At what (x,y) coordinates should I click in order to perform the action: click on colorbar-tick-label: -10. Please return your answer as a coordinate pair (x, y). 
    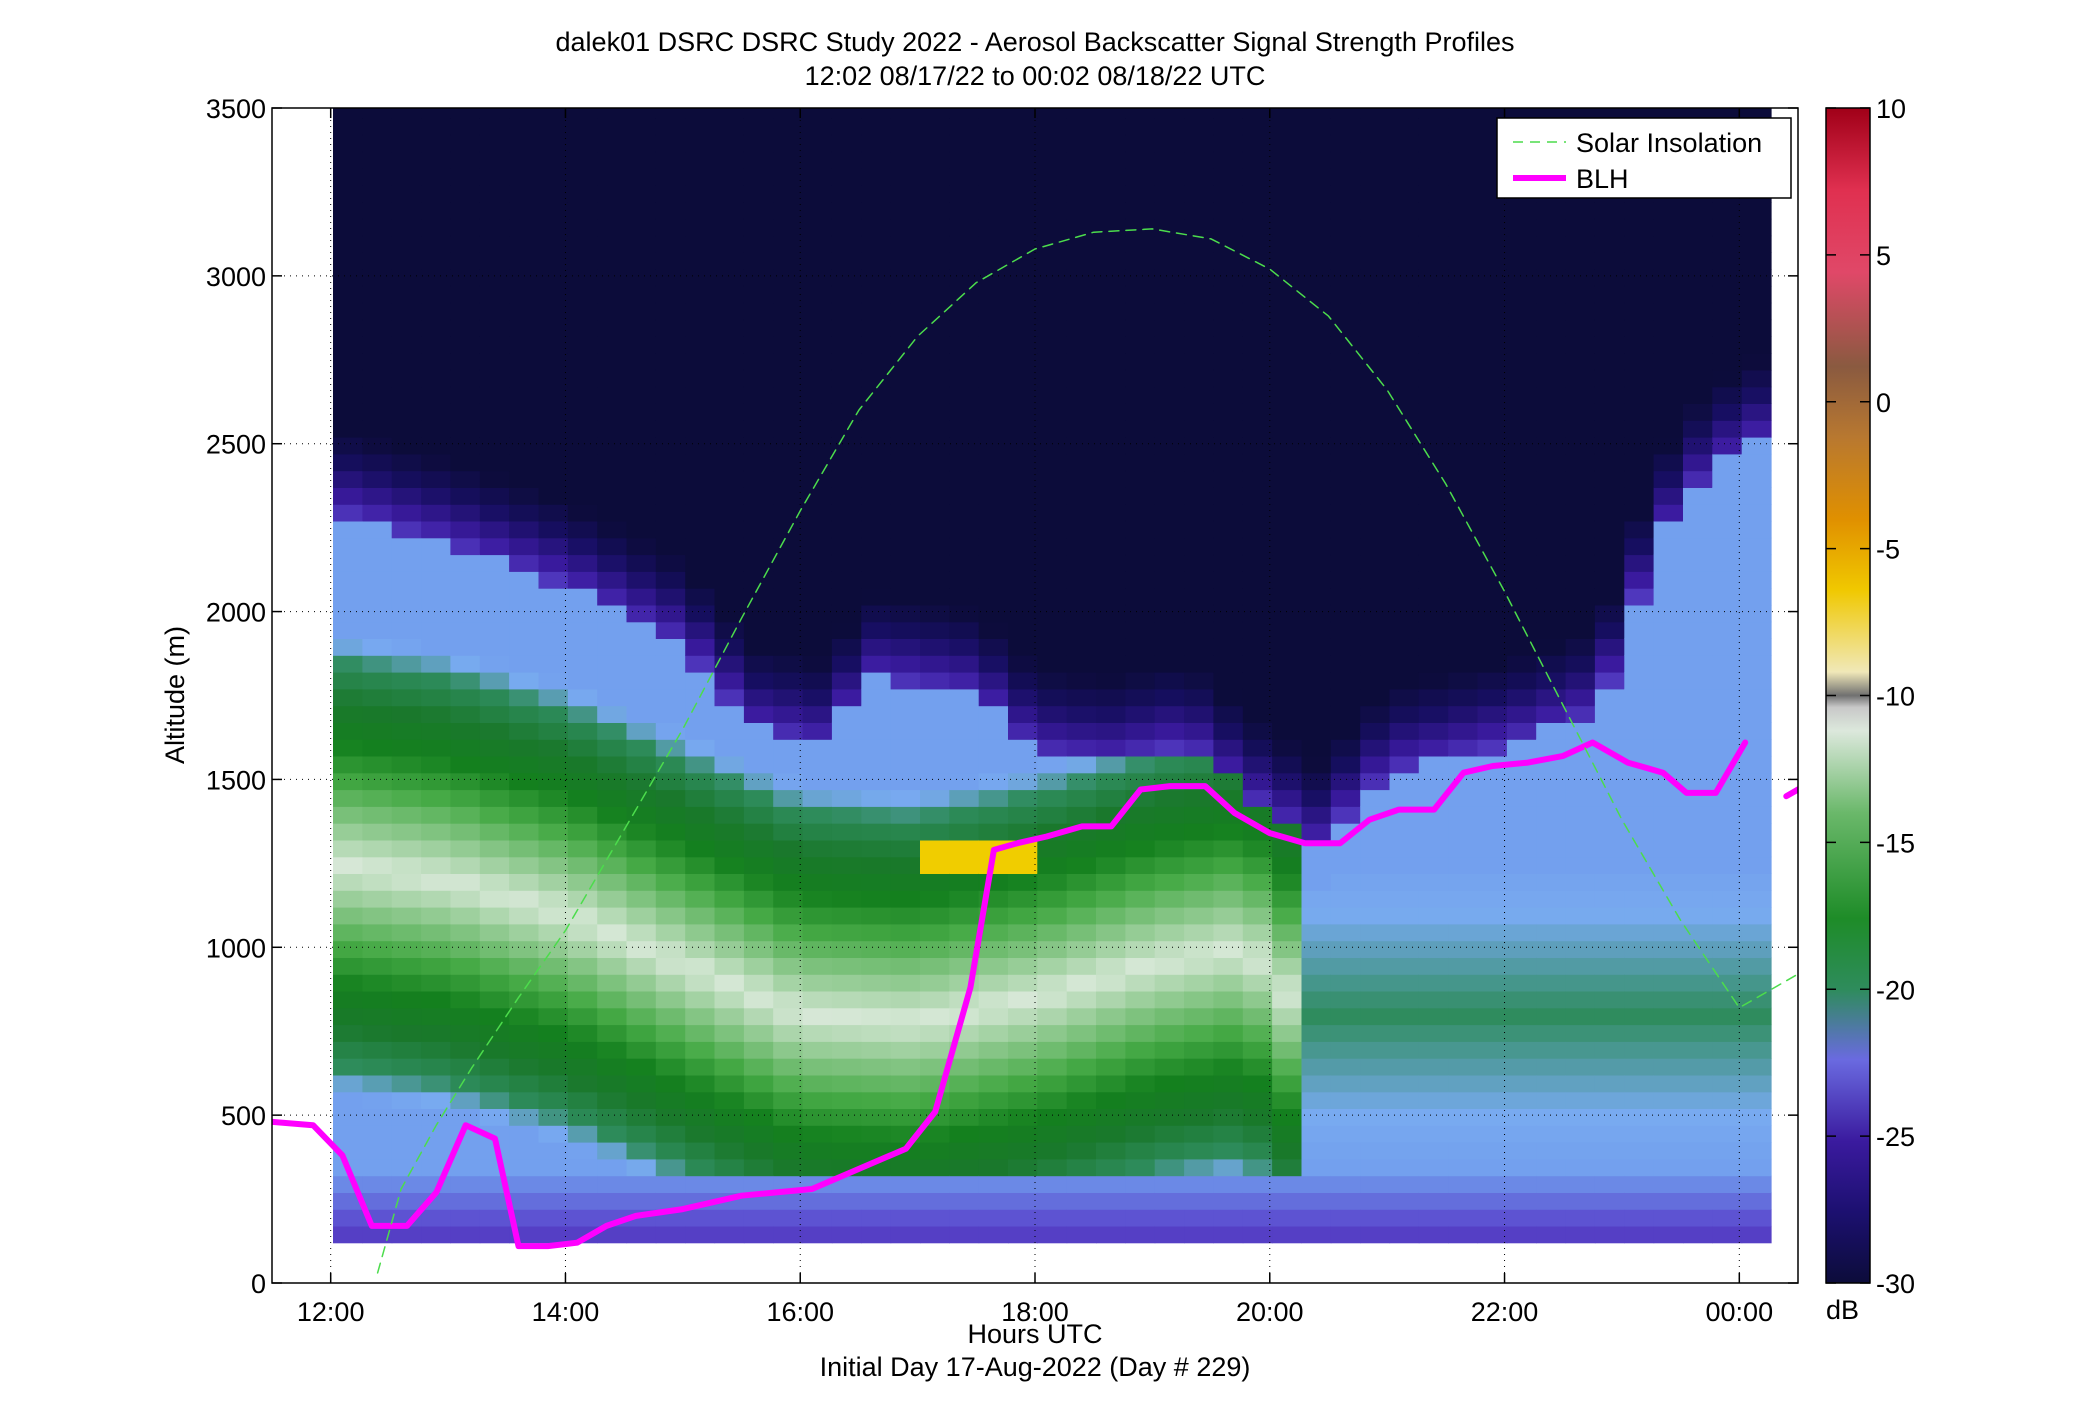
    Looking at the image, I should click on (1895, 697).